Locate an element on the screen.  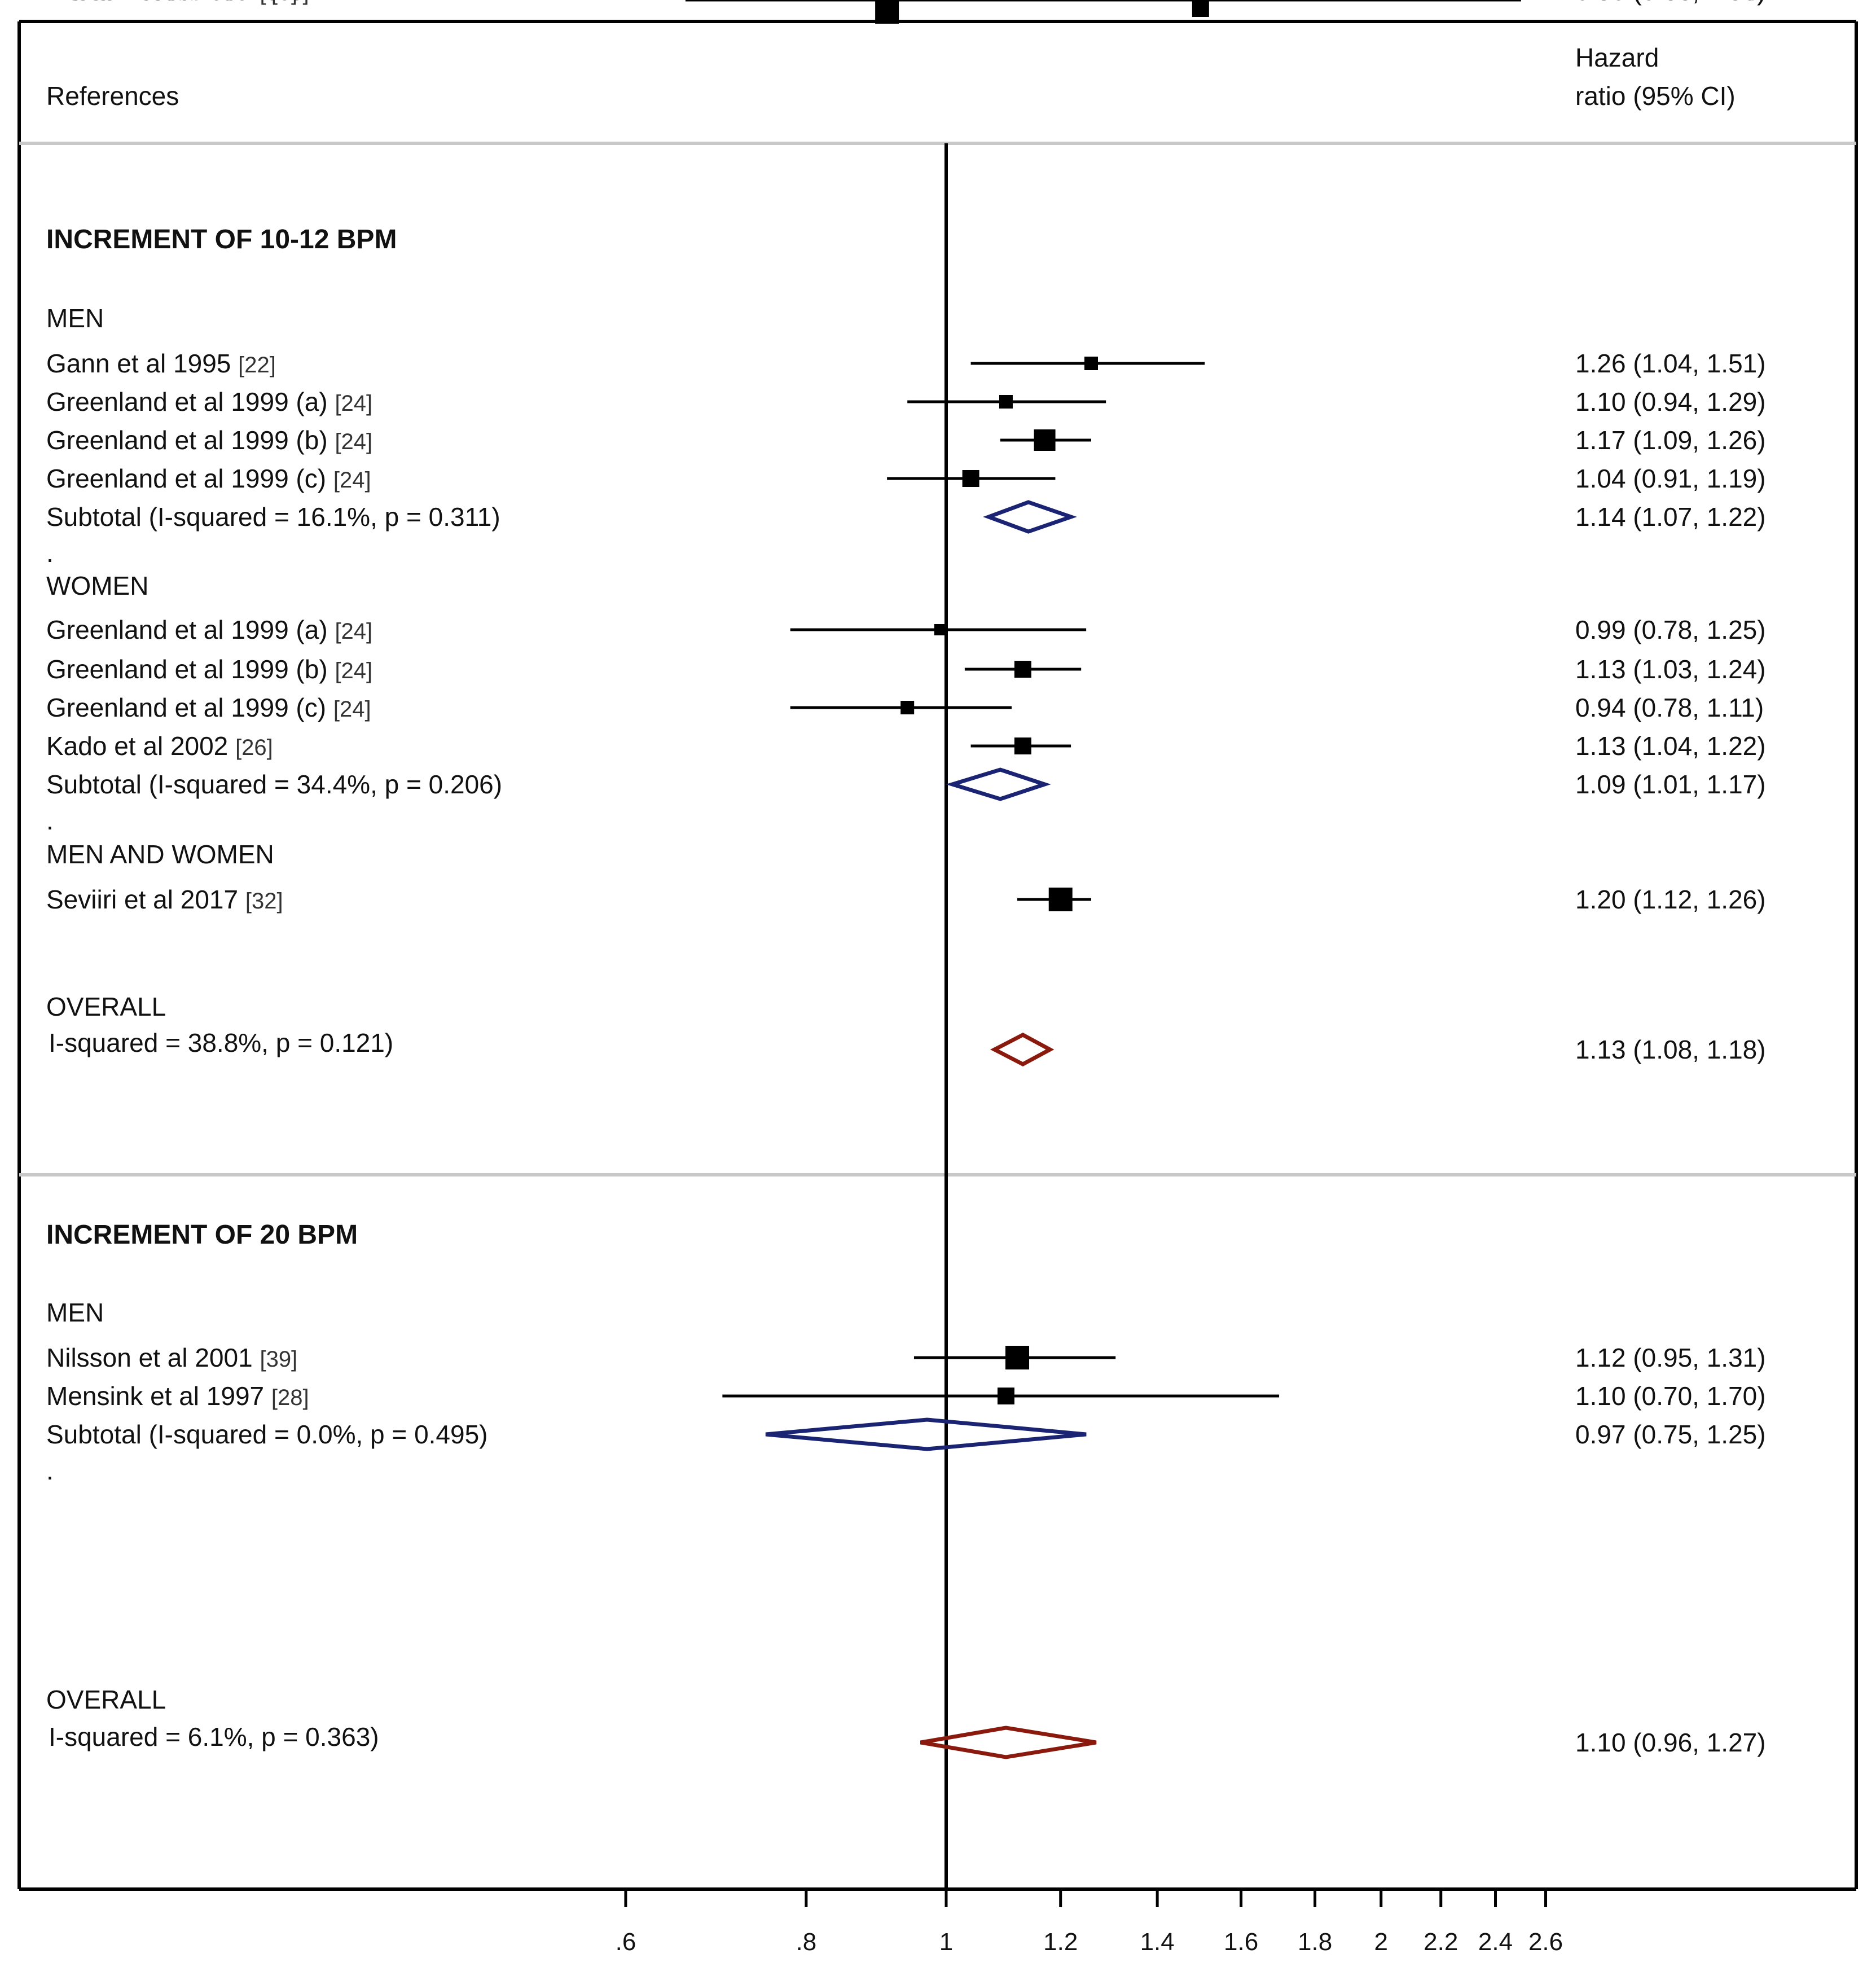
study-name: Greenland et al 1999 (c) is located at coordinates (189, 707).